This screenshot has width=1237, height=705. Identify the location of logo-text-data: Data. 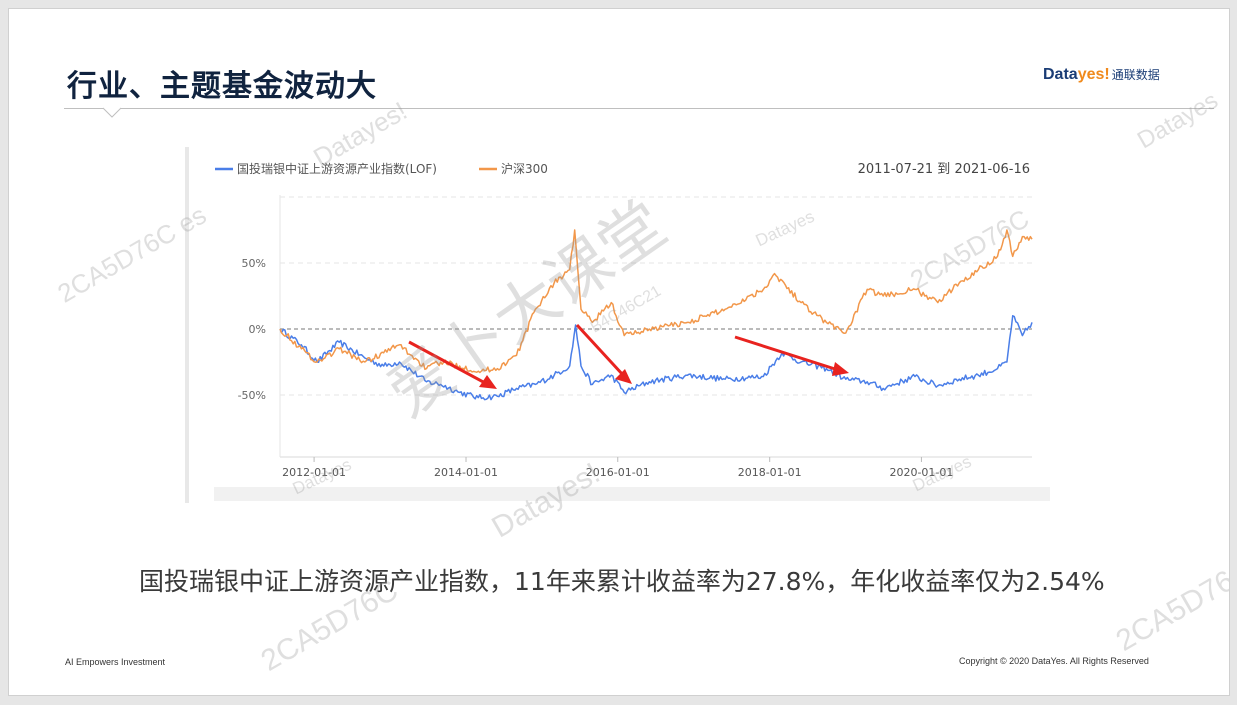
(1060, 74).